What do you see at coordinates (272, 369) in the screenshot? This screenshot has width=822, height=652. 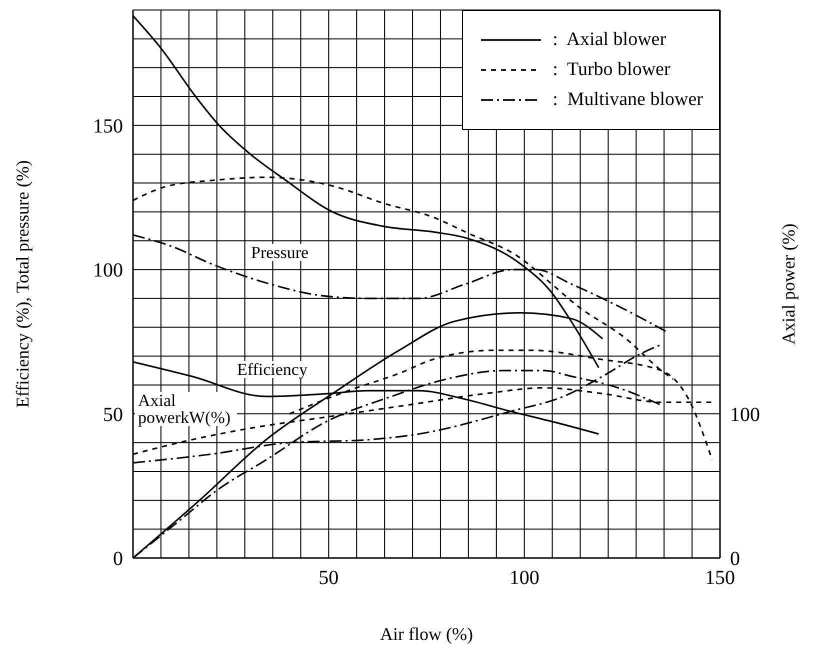 I see `annotation: Efficiency` at bounding box center [272, 369].